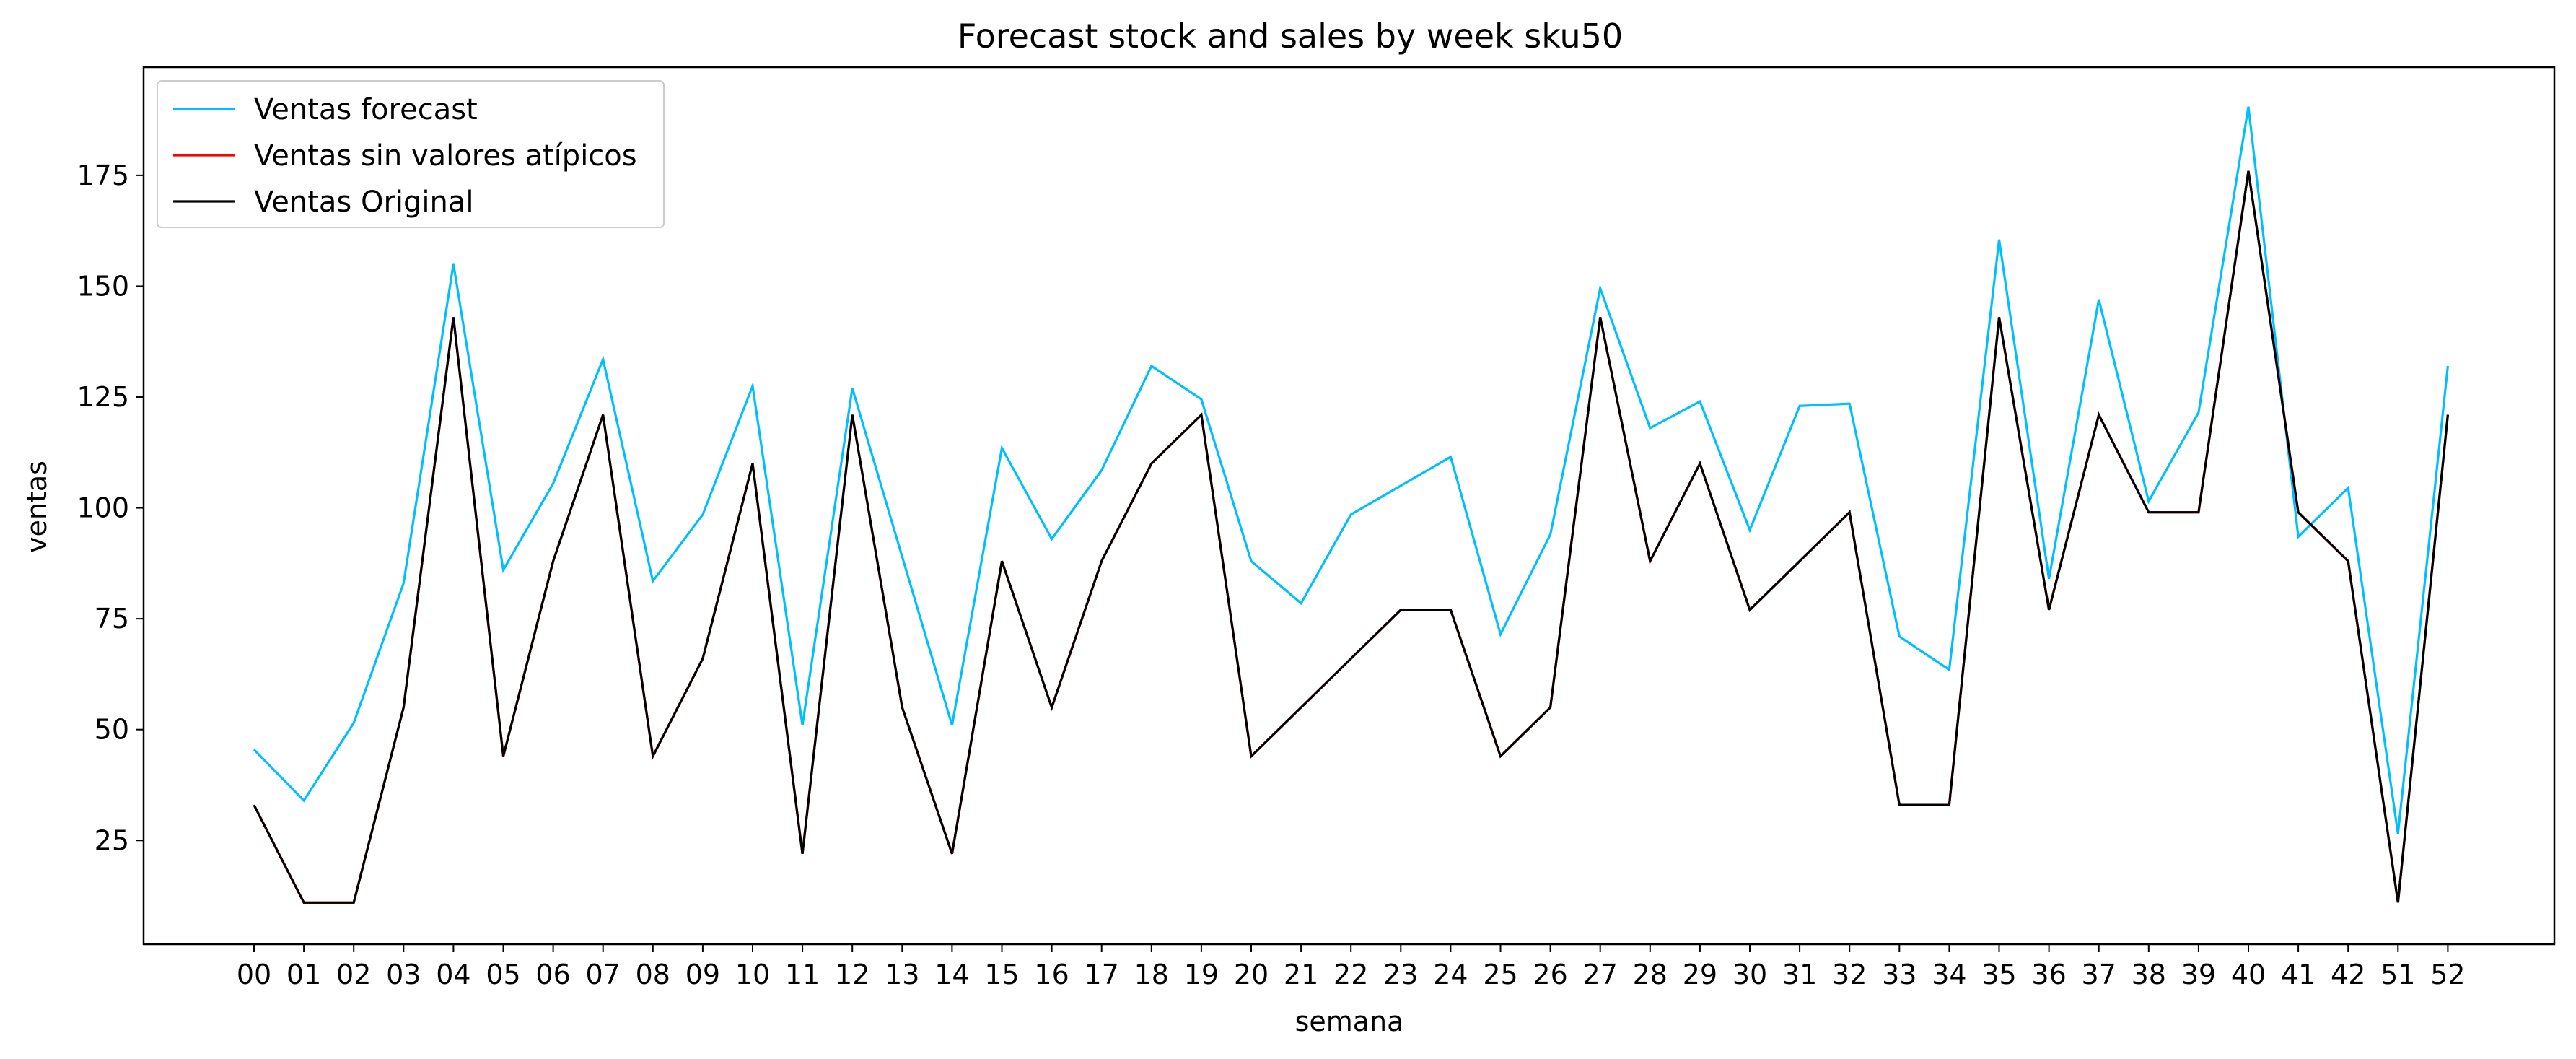  Describe the element at coordinates (1500, 974) in the screenshot. I see `x-tick-label: 25` at that location.